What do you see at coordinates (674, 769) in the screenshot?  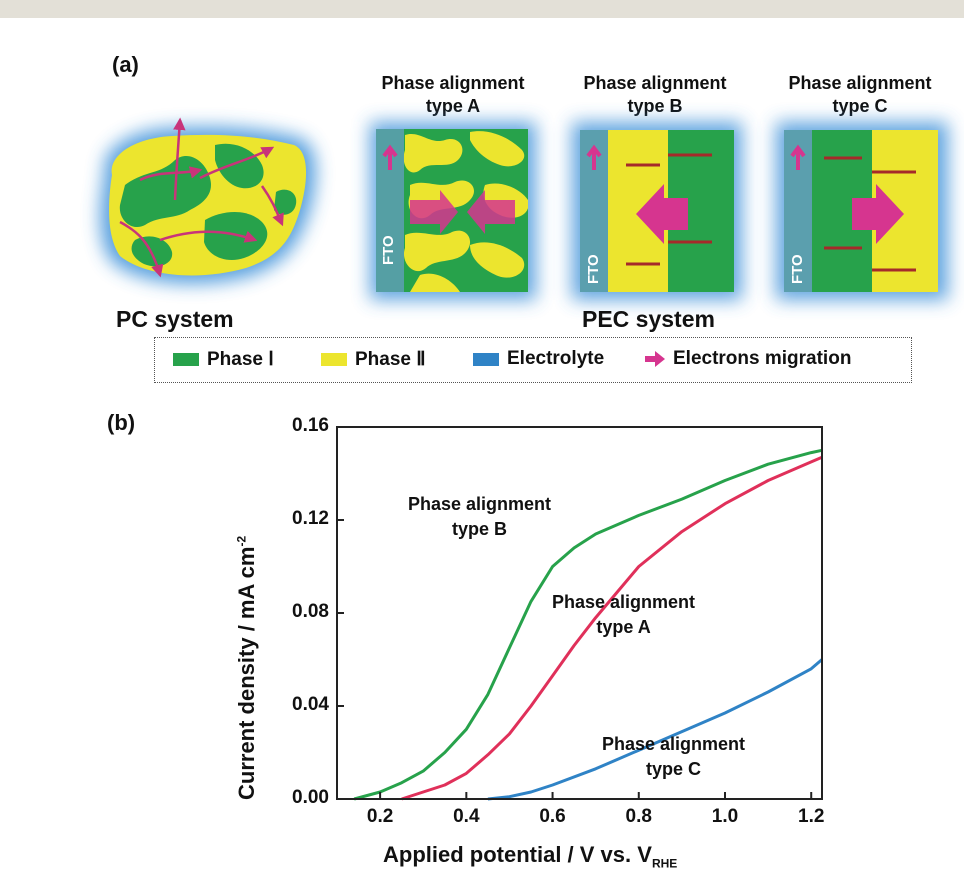 I see `annotation-type-c-line2: type C` at bounding box center [674, 769].